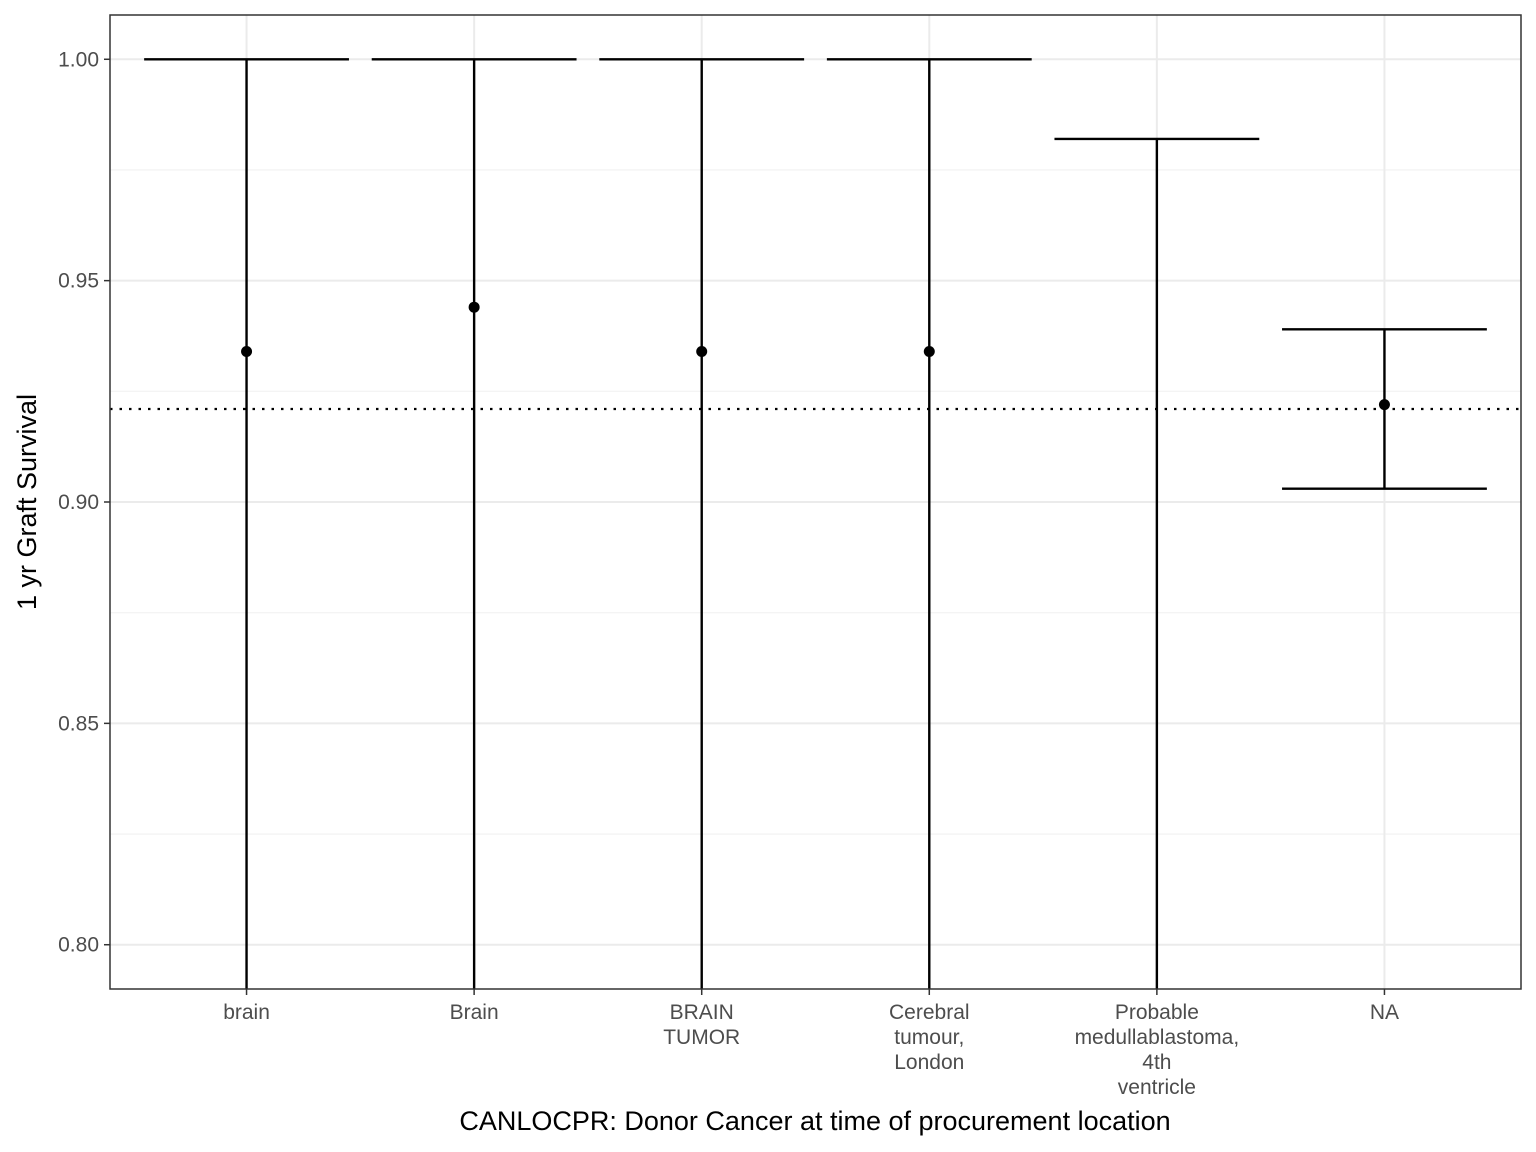 This screenshot has height=1152, width=1536. Describe the element at coordinates (1157, 1050) in the screenshot. I see `x-tick-label: Probable medullablastoma, 4th ventricle` at that location.